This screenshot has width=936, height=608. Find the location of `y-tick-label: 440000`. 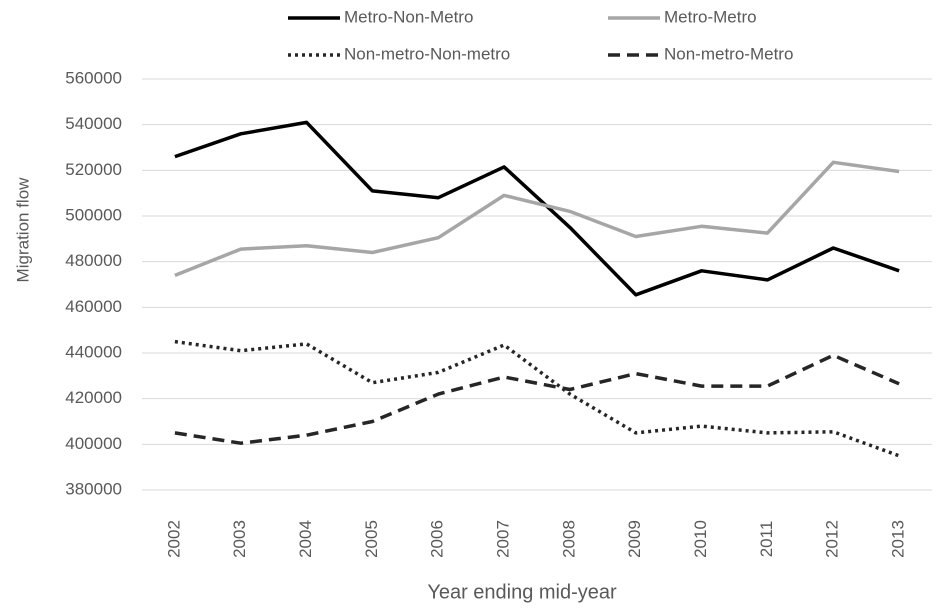

y-tick-label: 440000 is located at coordinates (93, 351).